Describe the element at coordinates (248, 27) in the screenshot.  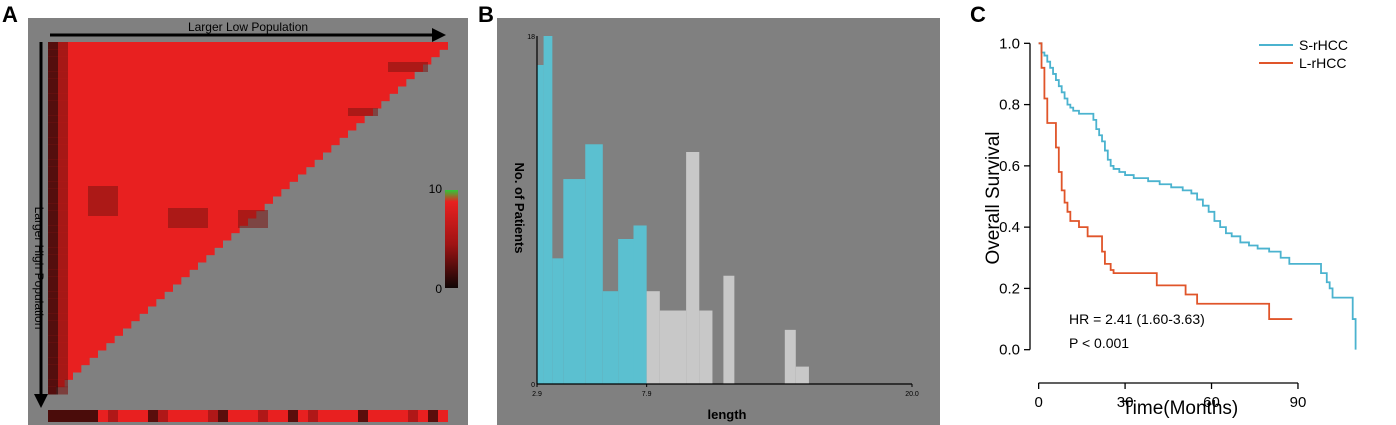
I see `top-arrow-label: Larger Low Population` at that location.